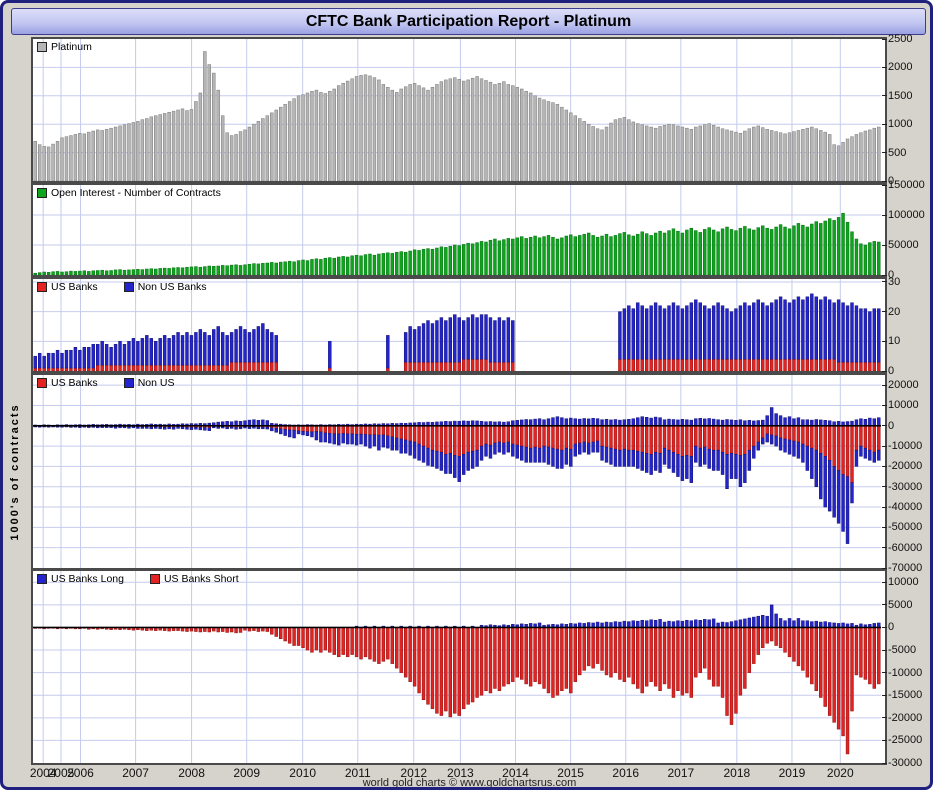 This screenshot has height=790, width=933. I want to click on y-tick-label: 1500, so click(900, 95).